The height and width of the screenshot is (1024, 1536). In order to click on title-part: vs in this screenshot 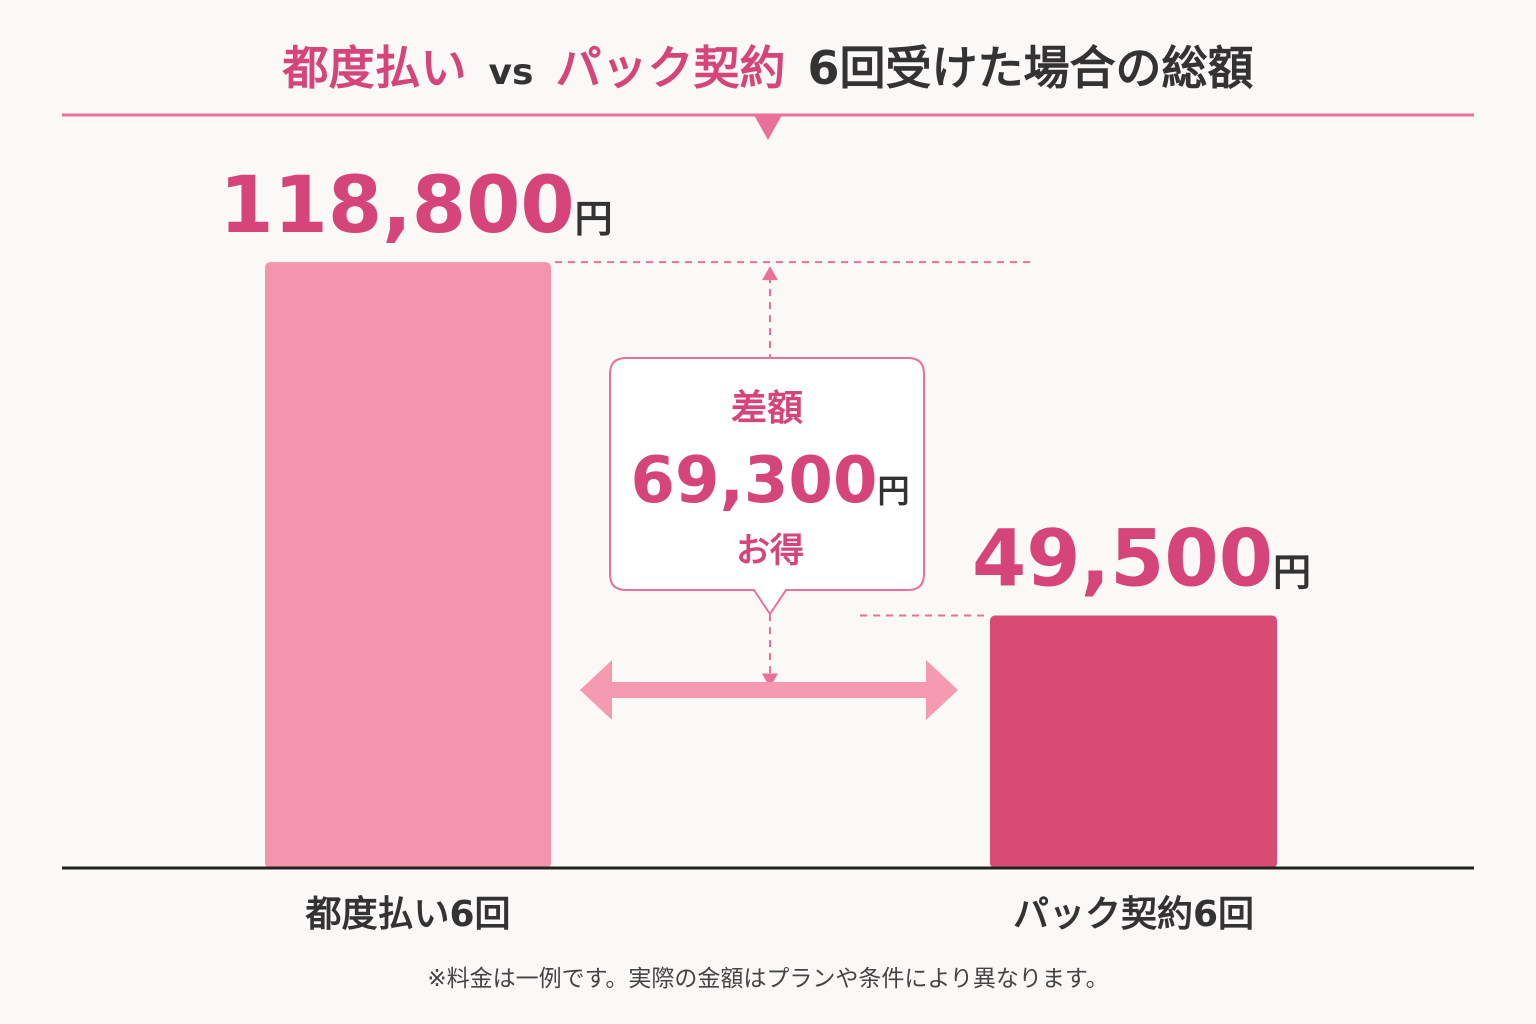, I will do `click(511, 72)`.